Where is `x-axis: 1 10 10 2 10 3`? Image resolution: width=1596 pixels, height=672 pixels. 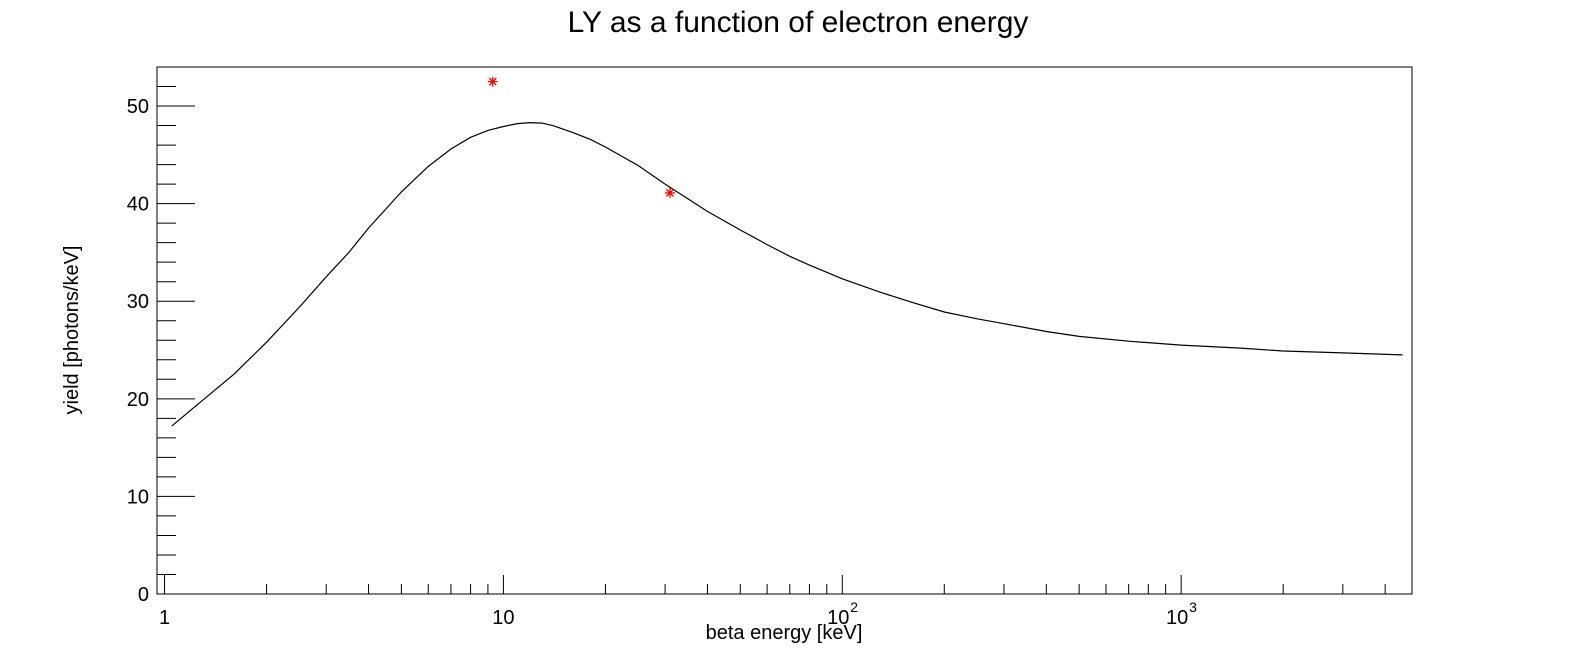
x-axis: 1 10 10 2 10 3 is located at coordinates (772, 602).